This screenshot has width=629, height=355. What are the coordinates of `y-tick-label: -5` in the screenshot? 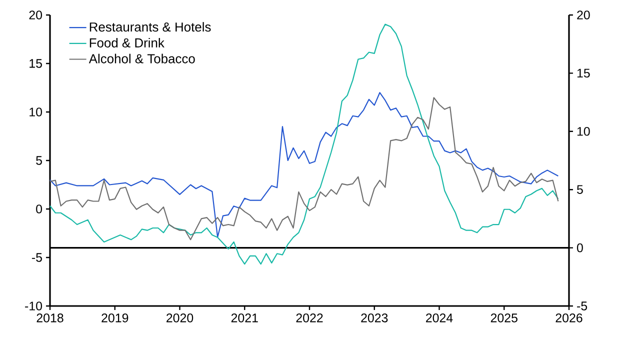 It's located at (37, 257).